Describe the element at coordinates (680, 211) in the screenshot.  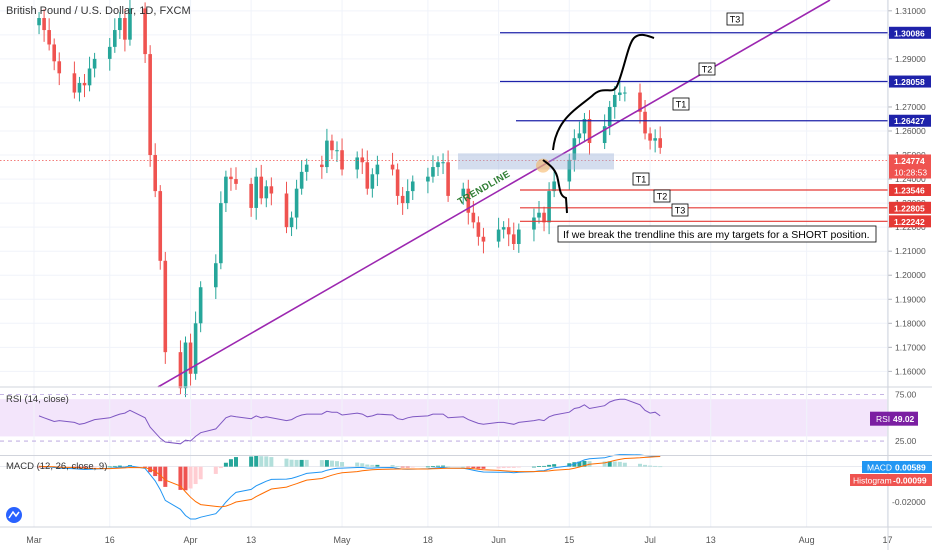
I see `short-target-label-t3: T3` at that location.